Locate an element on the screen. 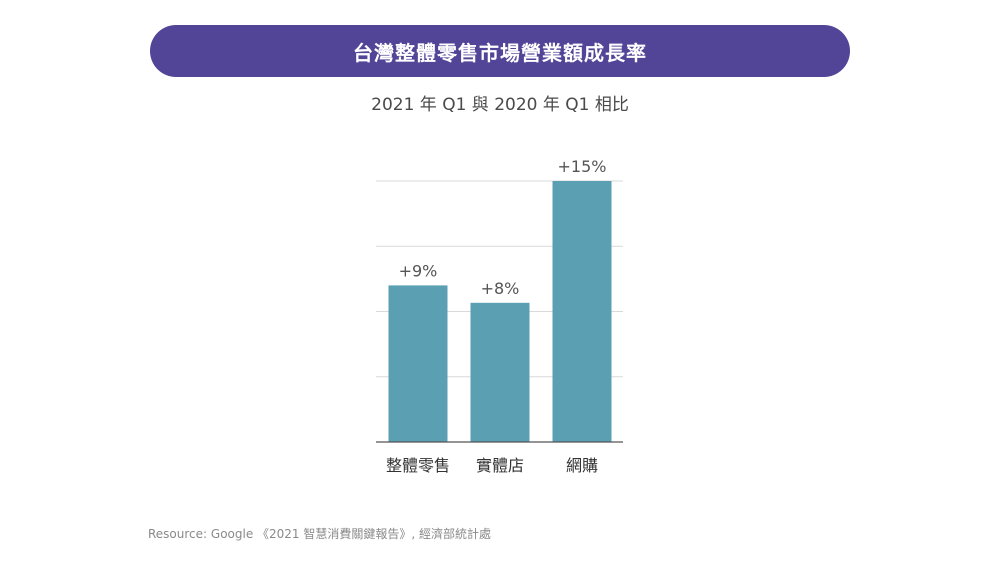 The height and width of the screenshot is (563, 1000). bars is located at coordinates (500, 311).